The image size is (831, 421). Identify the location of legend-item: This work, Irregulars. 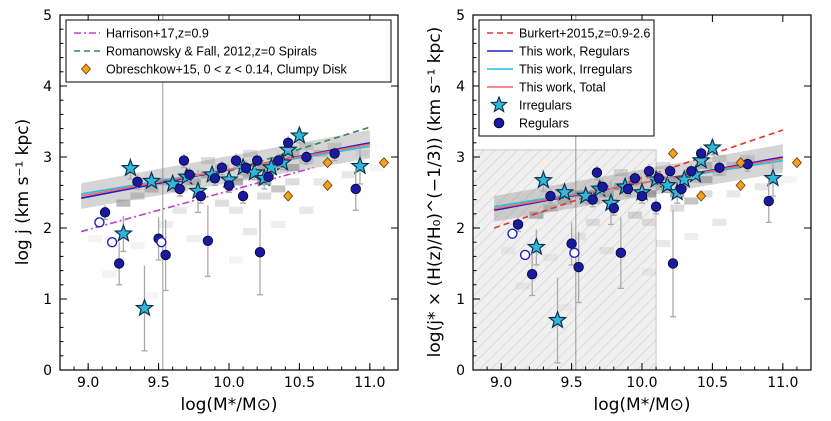
(559, 70).